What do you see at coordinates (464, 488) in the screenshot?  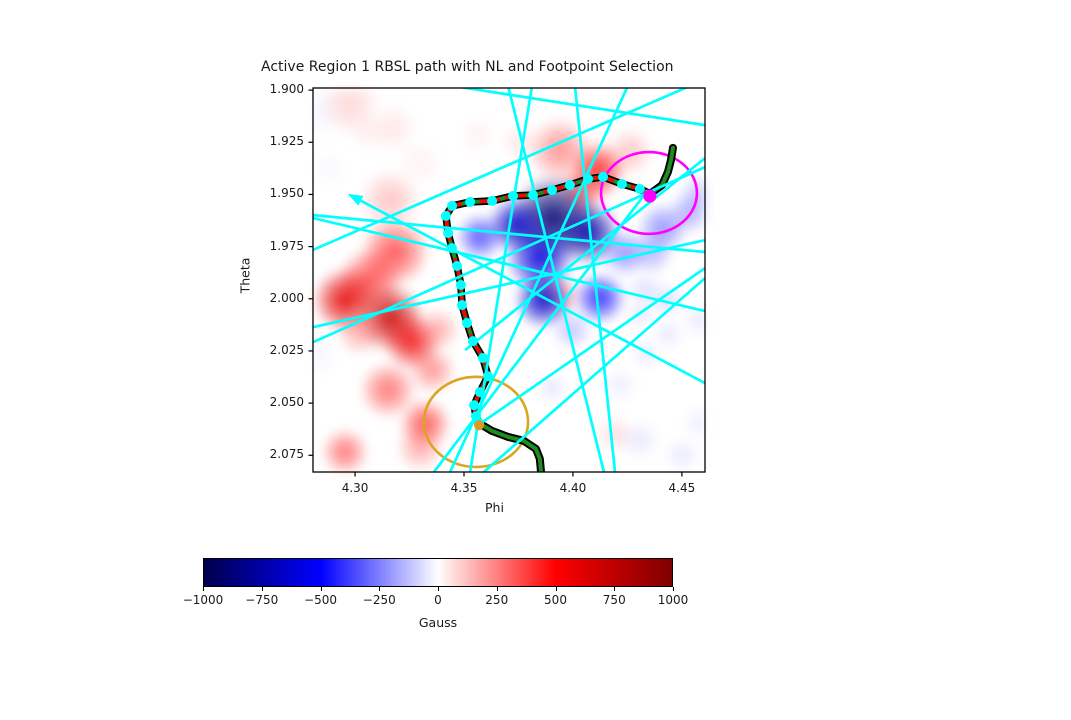 I see `x-tick-label: 4.35` at bounding box center [464, 488].